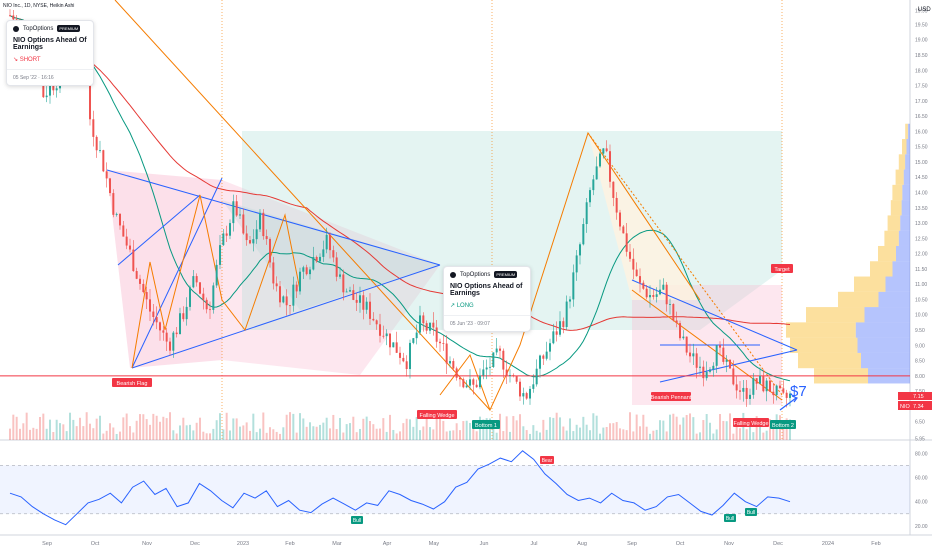 Image resolution: width=932 pixels, height=550 pixels. What do you see at coordinates (921, 71) in the screenshot?
I see `price-tick-label: 18.00` at bounding box center [921, 71].